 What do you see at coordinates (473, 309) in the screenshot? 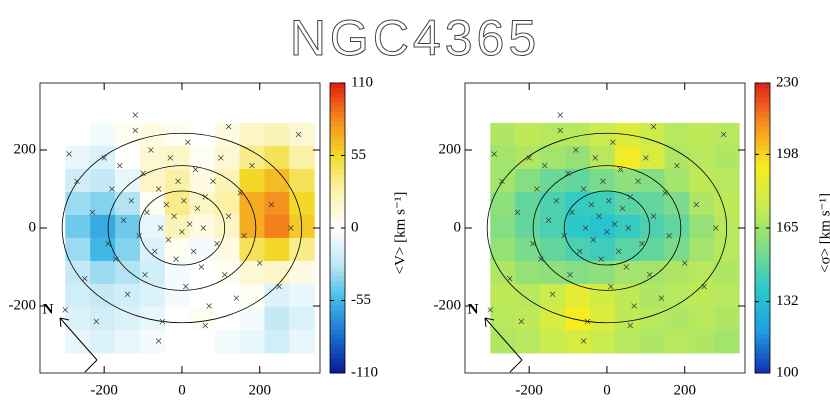
I see `compass-label: N` at bounding box center [473, 309].